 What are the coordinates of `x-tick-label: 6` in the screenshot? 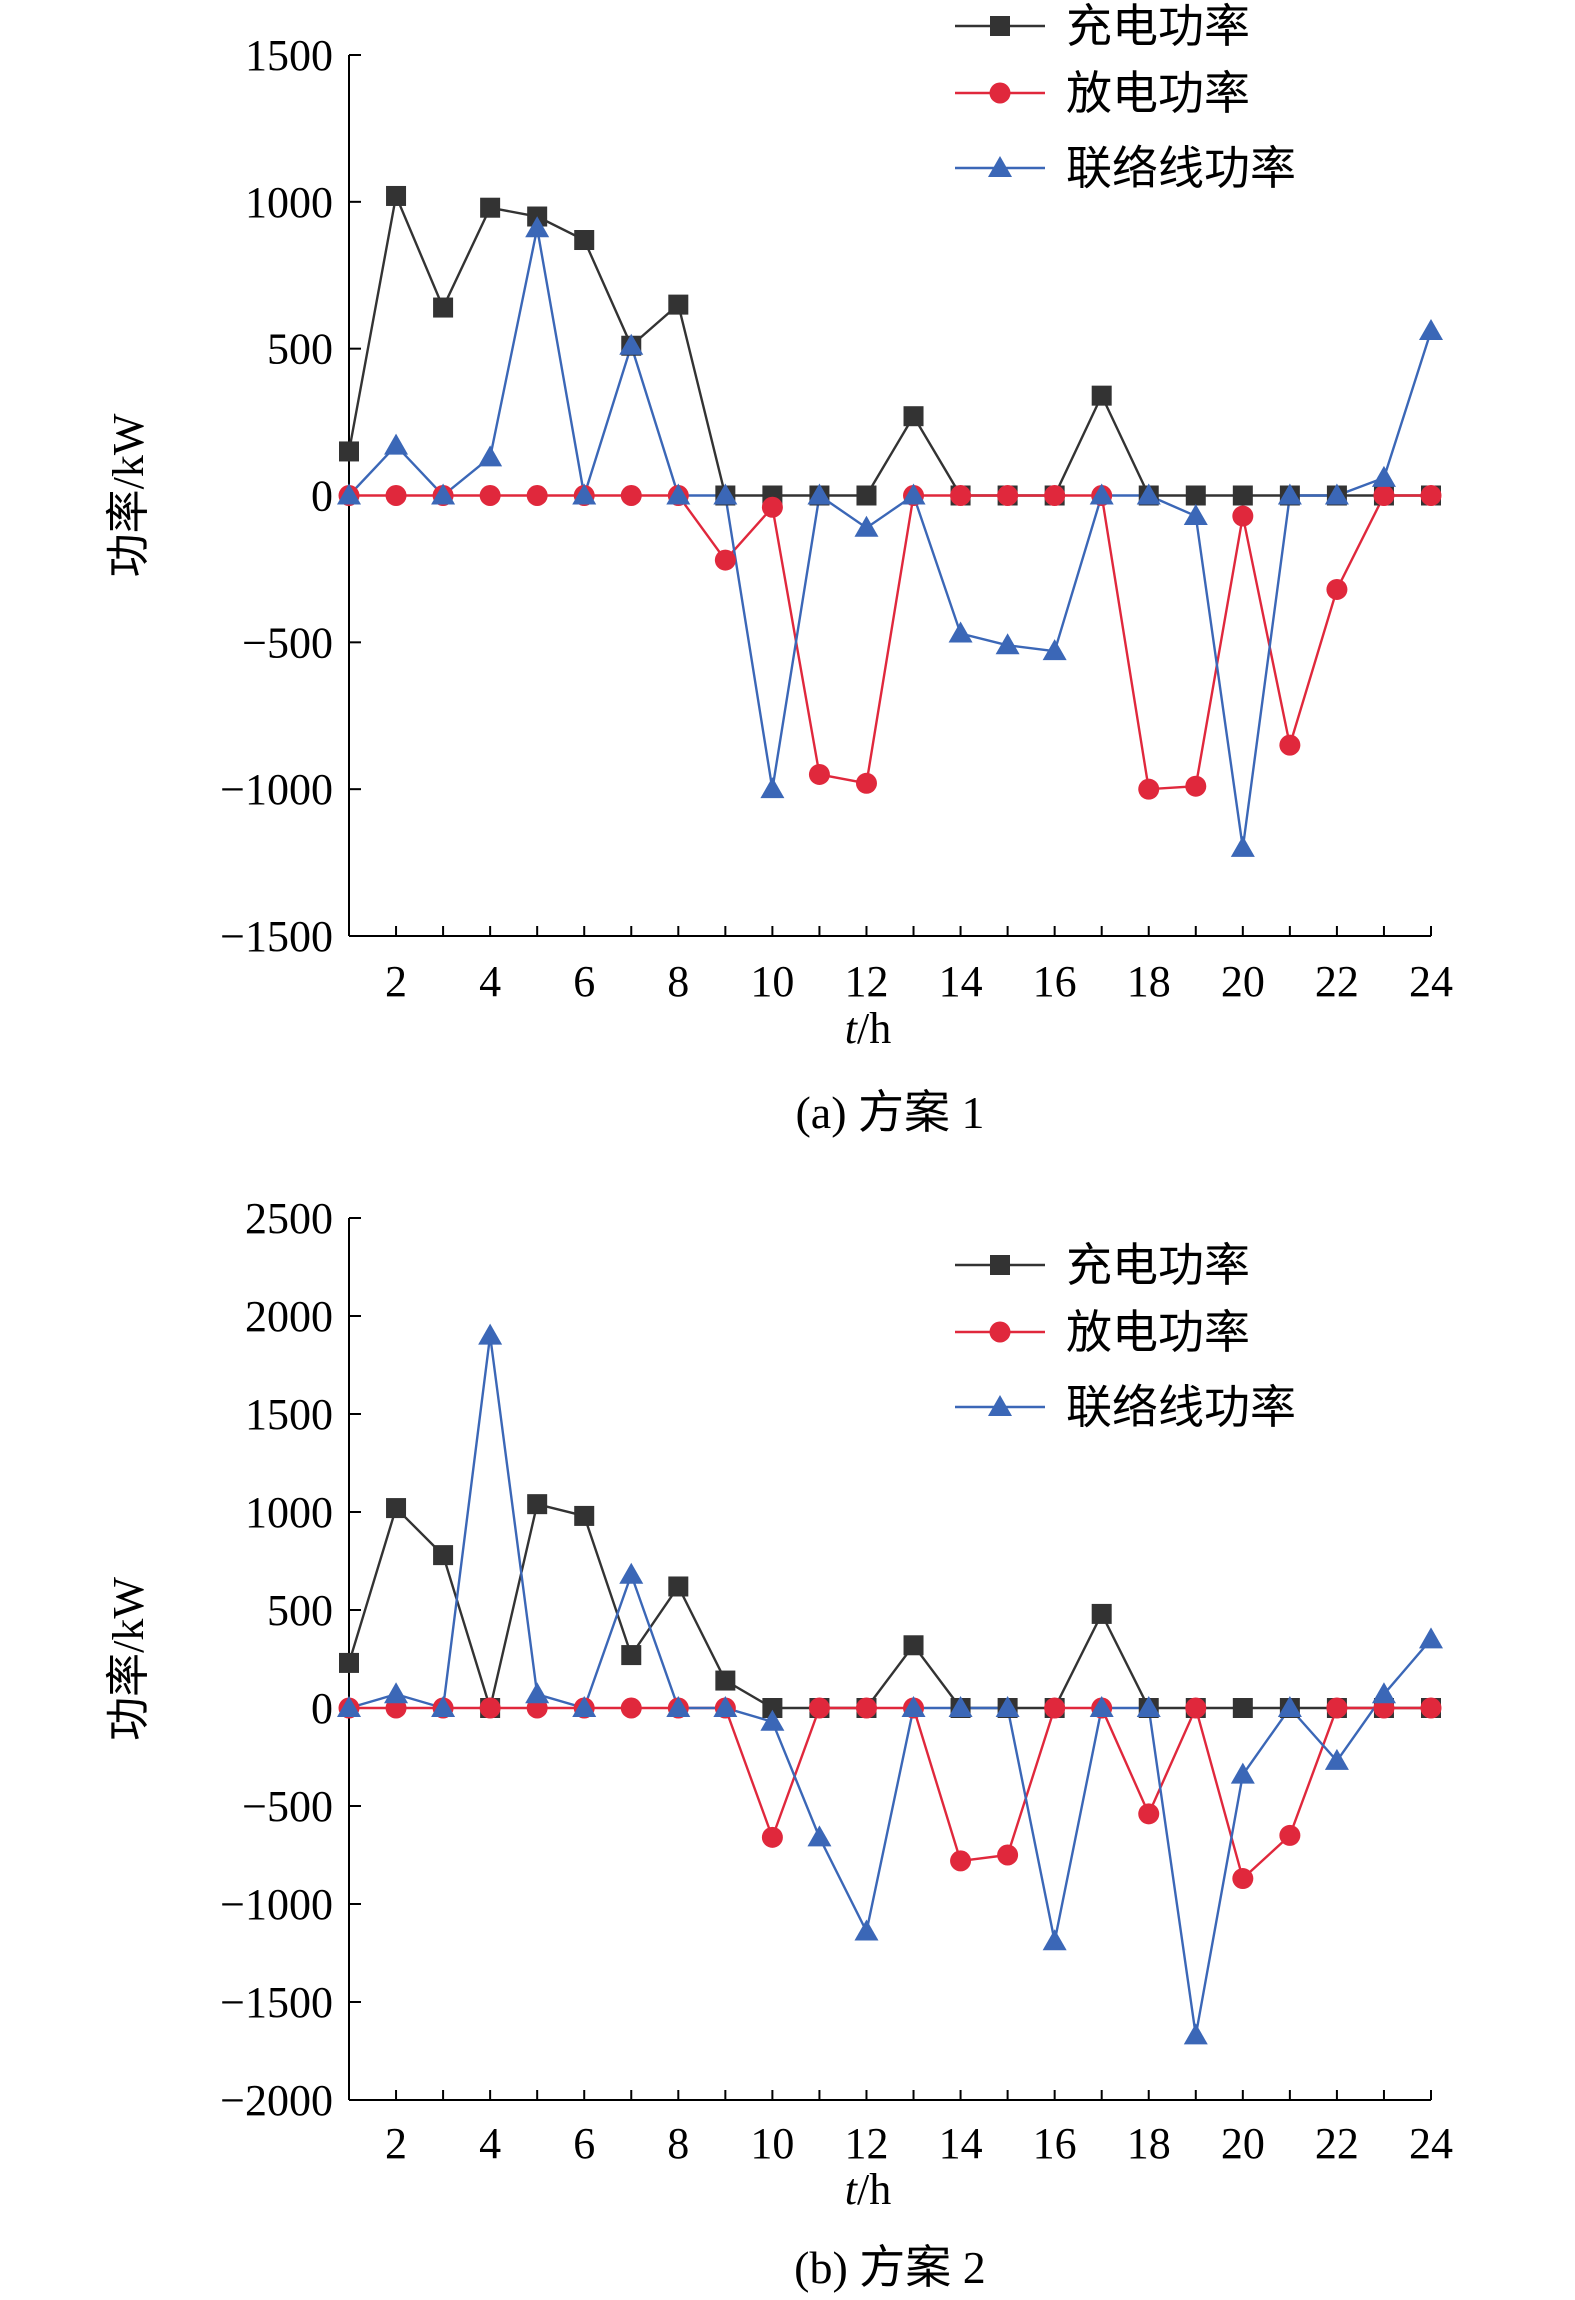 It's located at (584, 981).